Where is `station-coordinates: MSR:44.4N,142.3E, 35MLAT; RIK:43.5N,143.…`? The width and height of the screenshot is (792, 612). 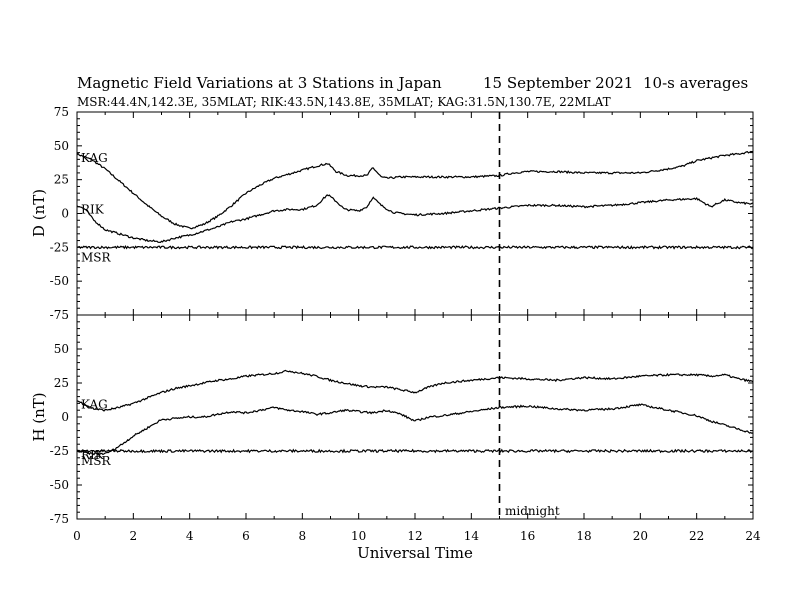
station-coordinates: MSR:44.4N,142.3E, 35MLAT; RIK:43.5N,143.… is located at coordinates (344, 102).